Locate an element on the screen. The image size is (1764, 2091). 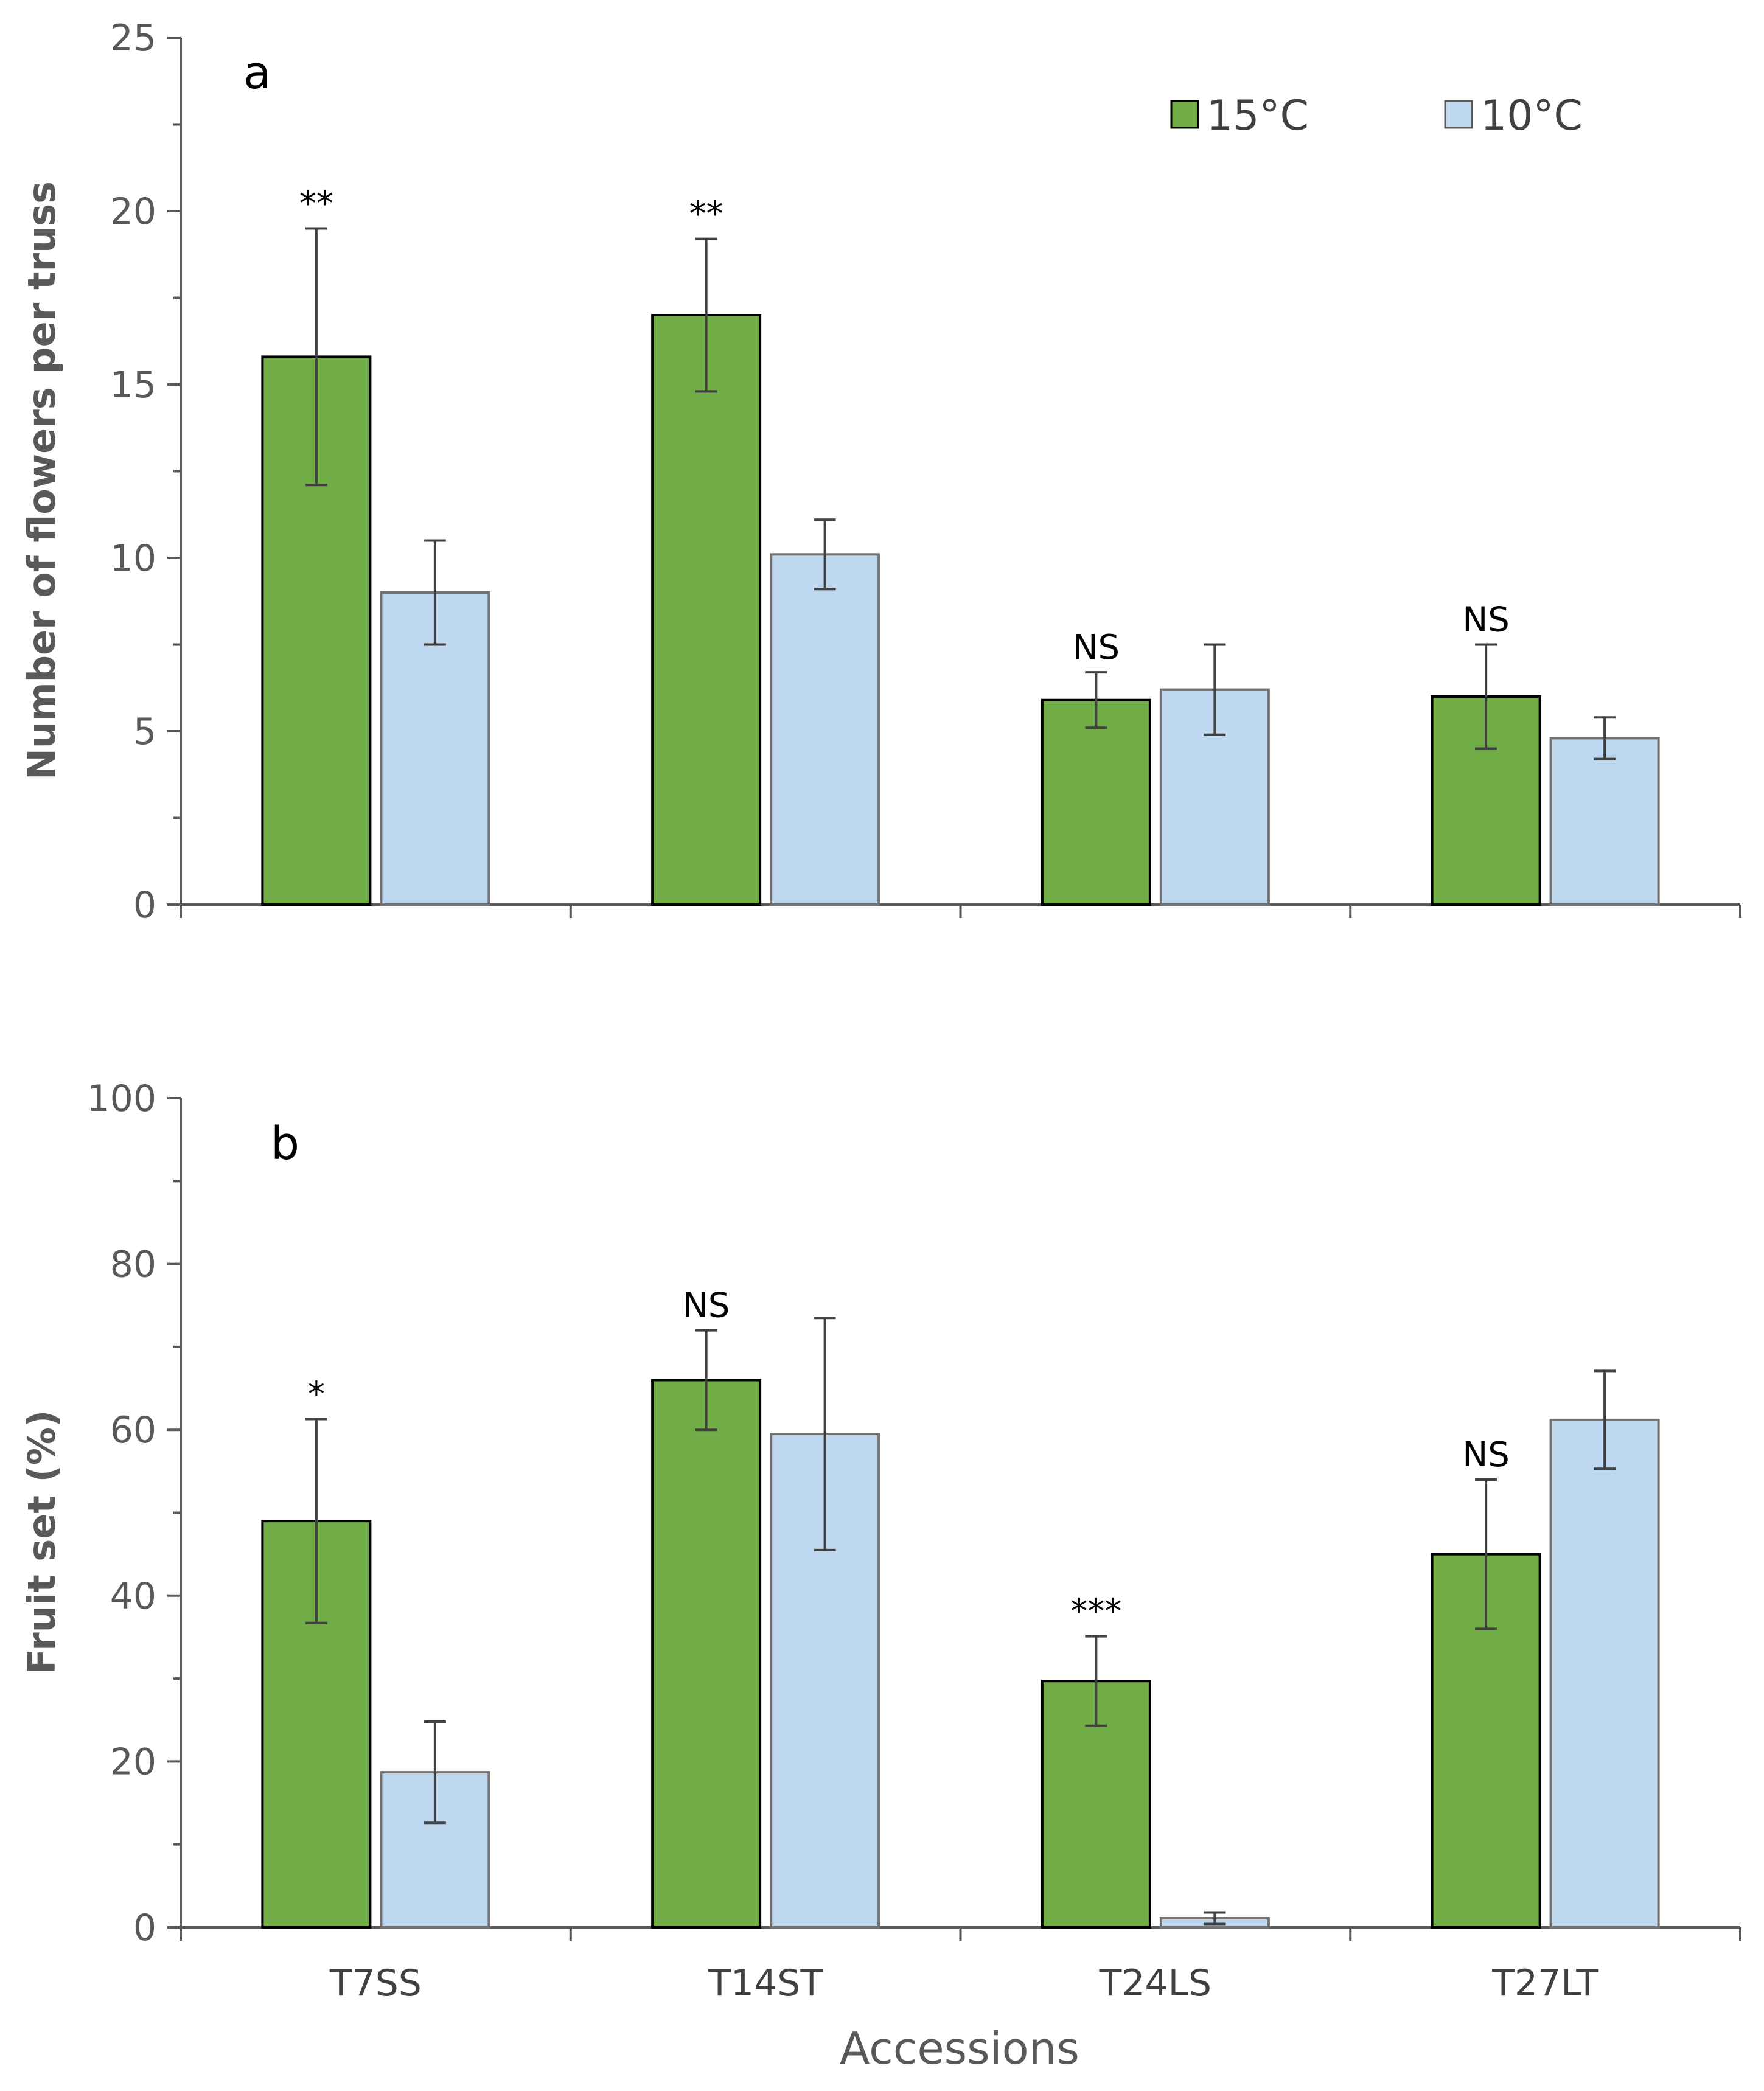
bar-10c-t14st-a is located at coordinates (825, 730).